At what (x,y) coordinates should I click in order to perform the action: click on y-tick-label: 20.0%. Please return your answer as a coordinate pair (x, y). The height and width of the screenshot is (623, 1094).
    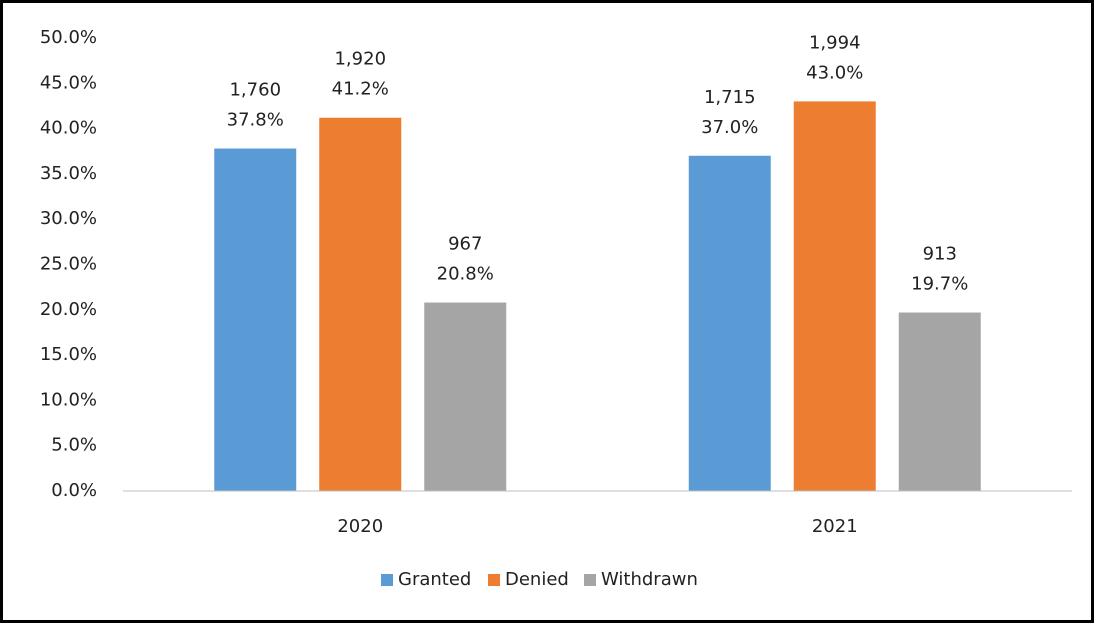
    Looking at the image, I should click on (68, 309).